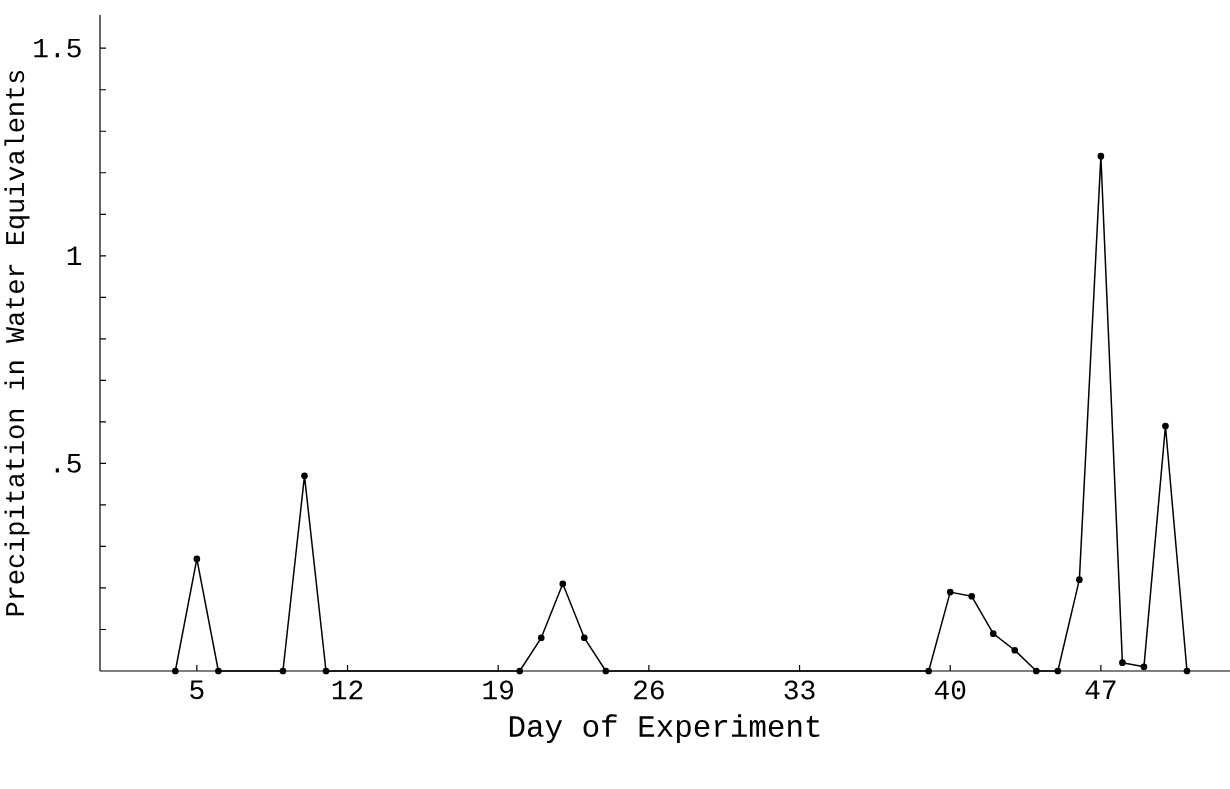 This screenshot has width=1230, height=789. What do you see at coordinates (950, 690) in the screenshot?
I see `x-tick-label: 40` at bounding box center [950, 690].